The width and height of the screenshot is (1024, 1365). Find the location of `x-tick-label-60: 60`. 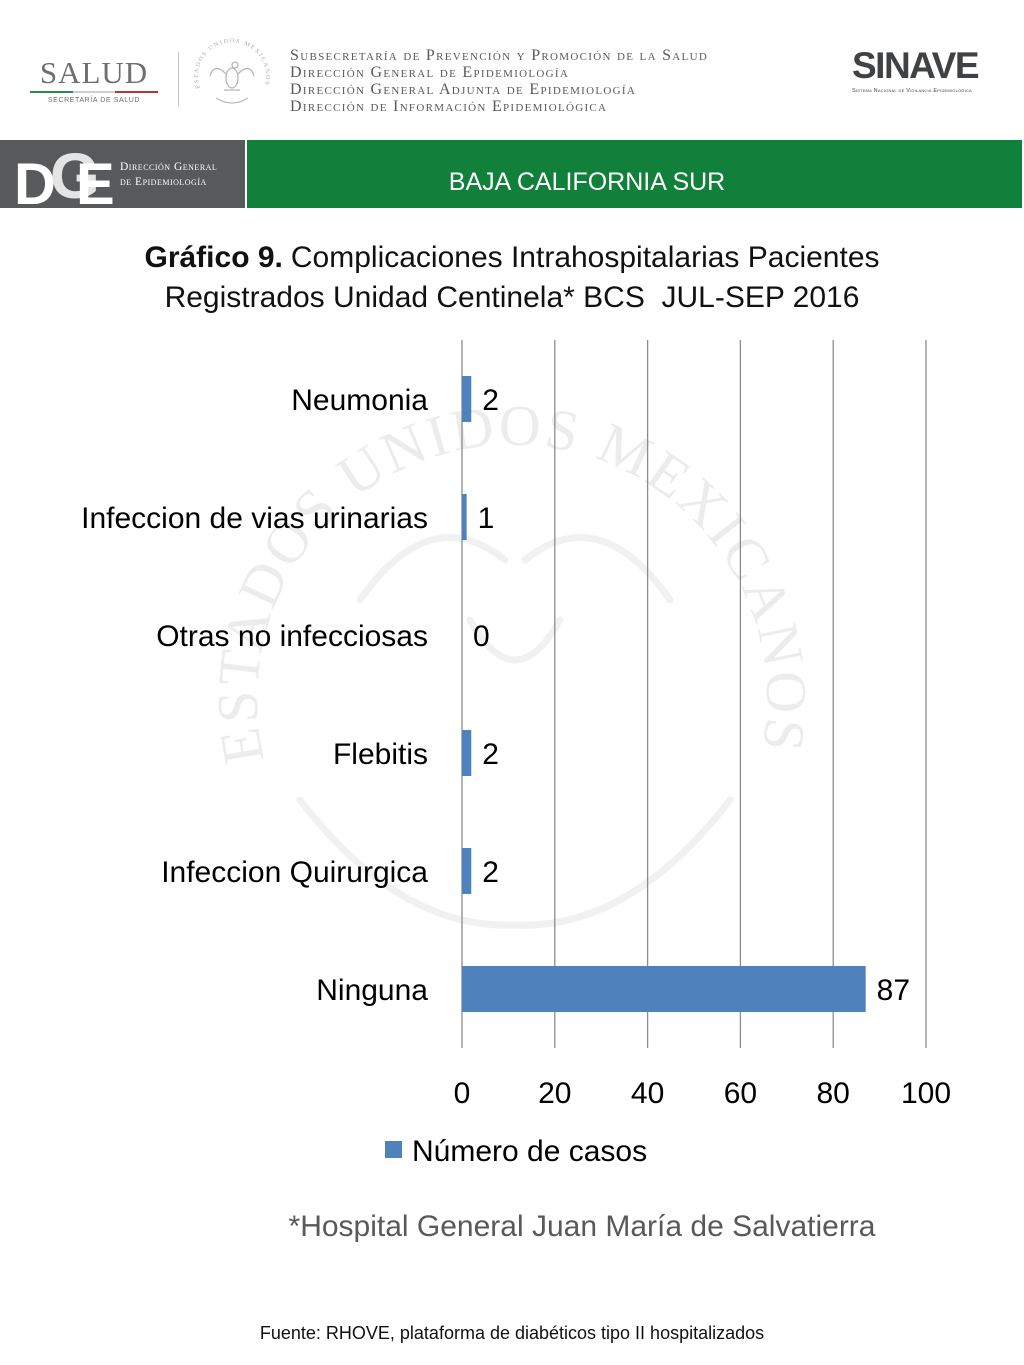

x-tick-label-60: 60 is located at coordinates (740, 1093).